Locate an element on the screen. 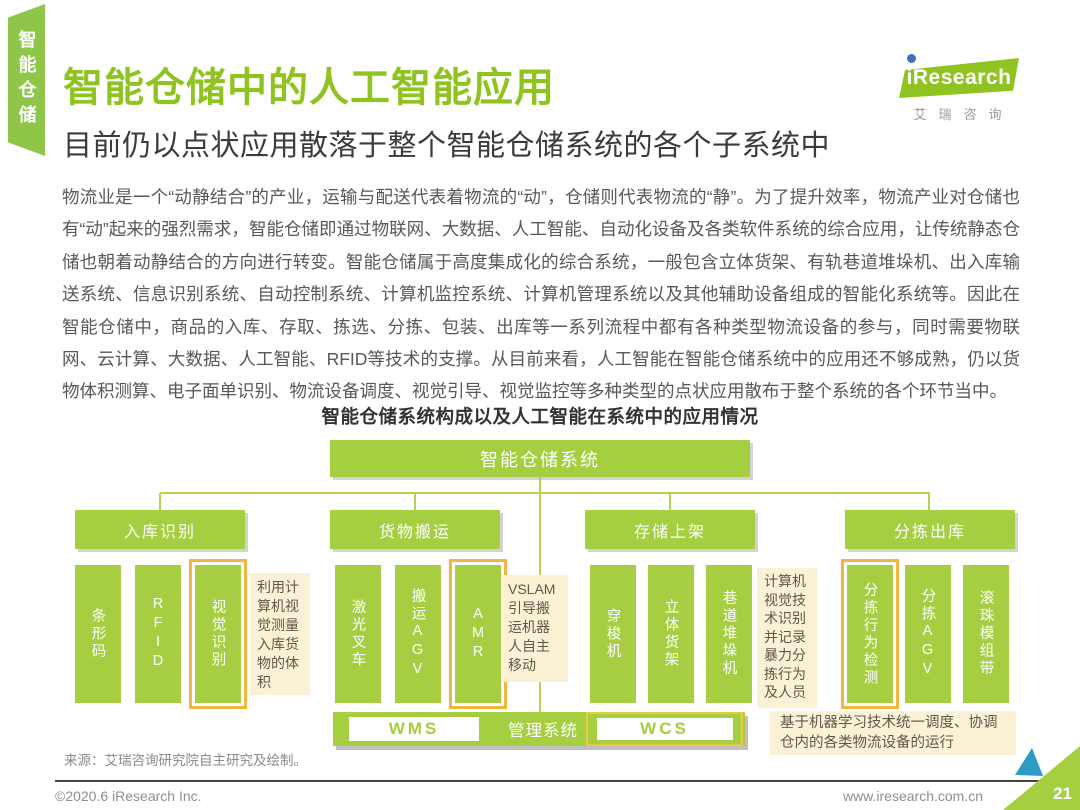 The width and height of the screenshot is (1080, 810). wcs-highlight: WCS is located at coordinates (664, 729).